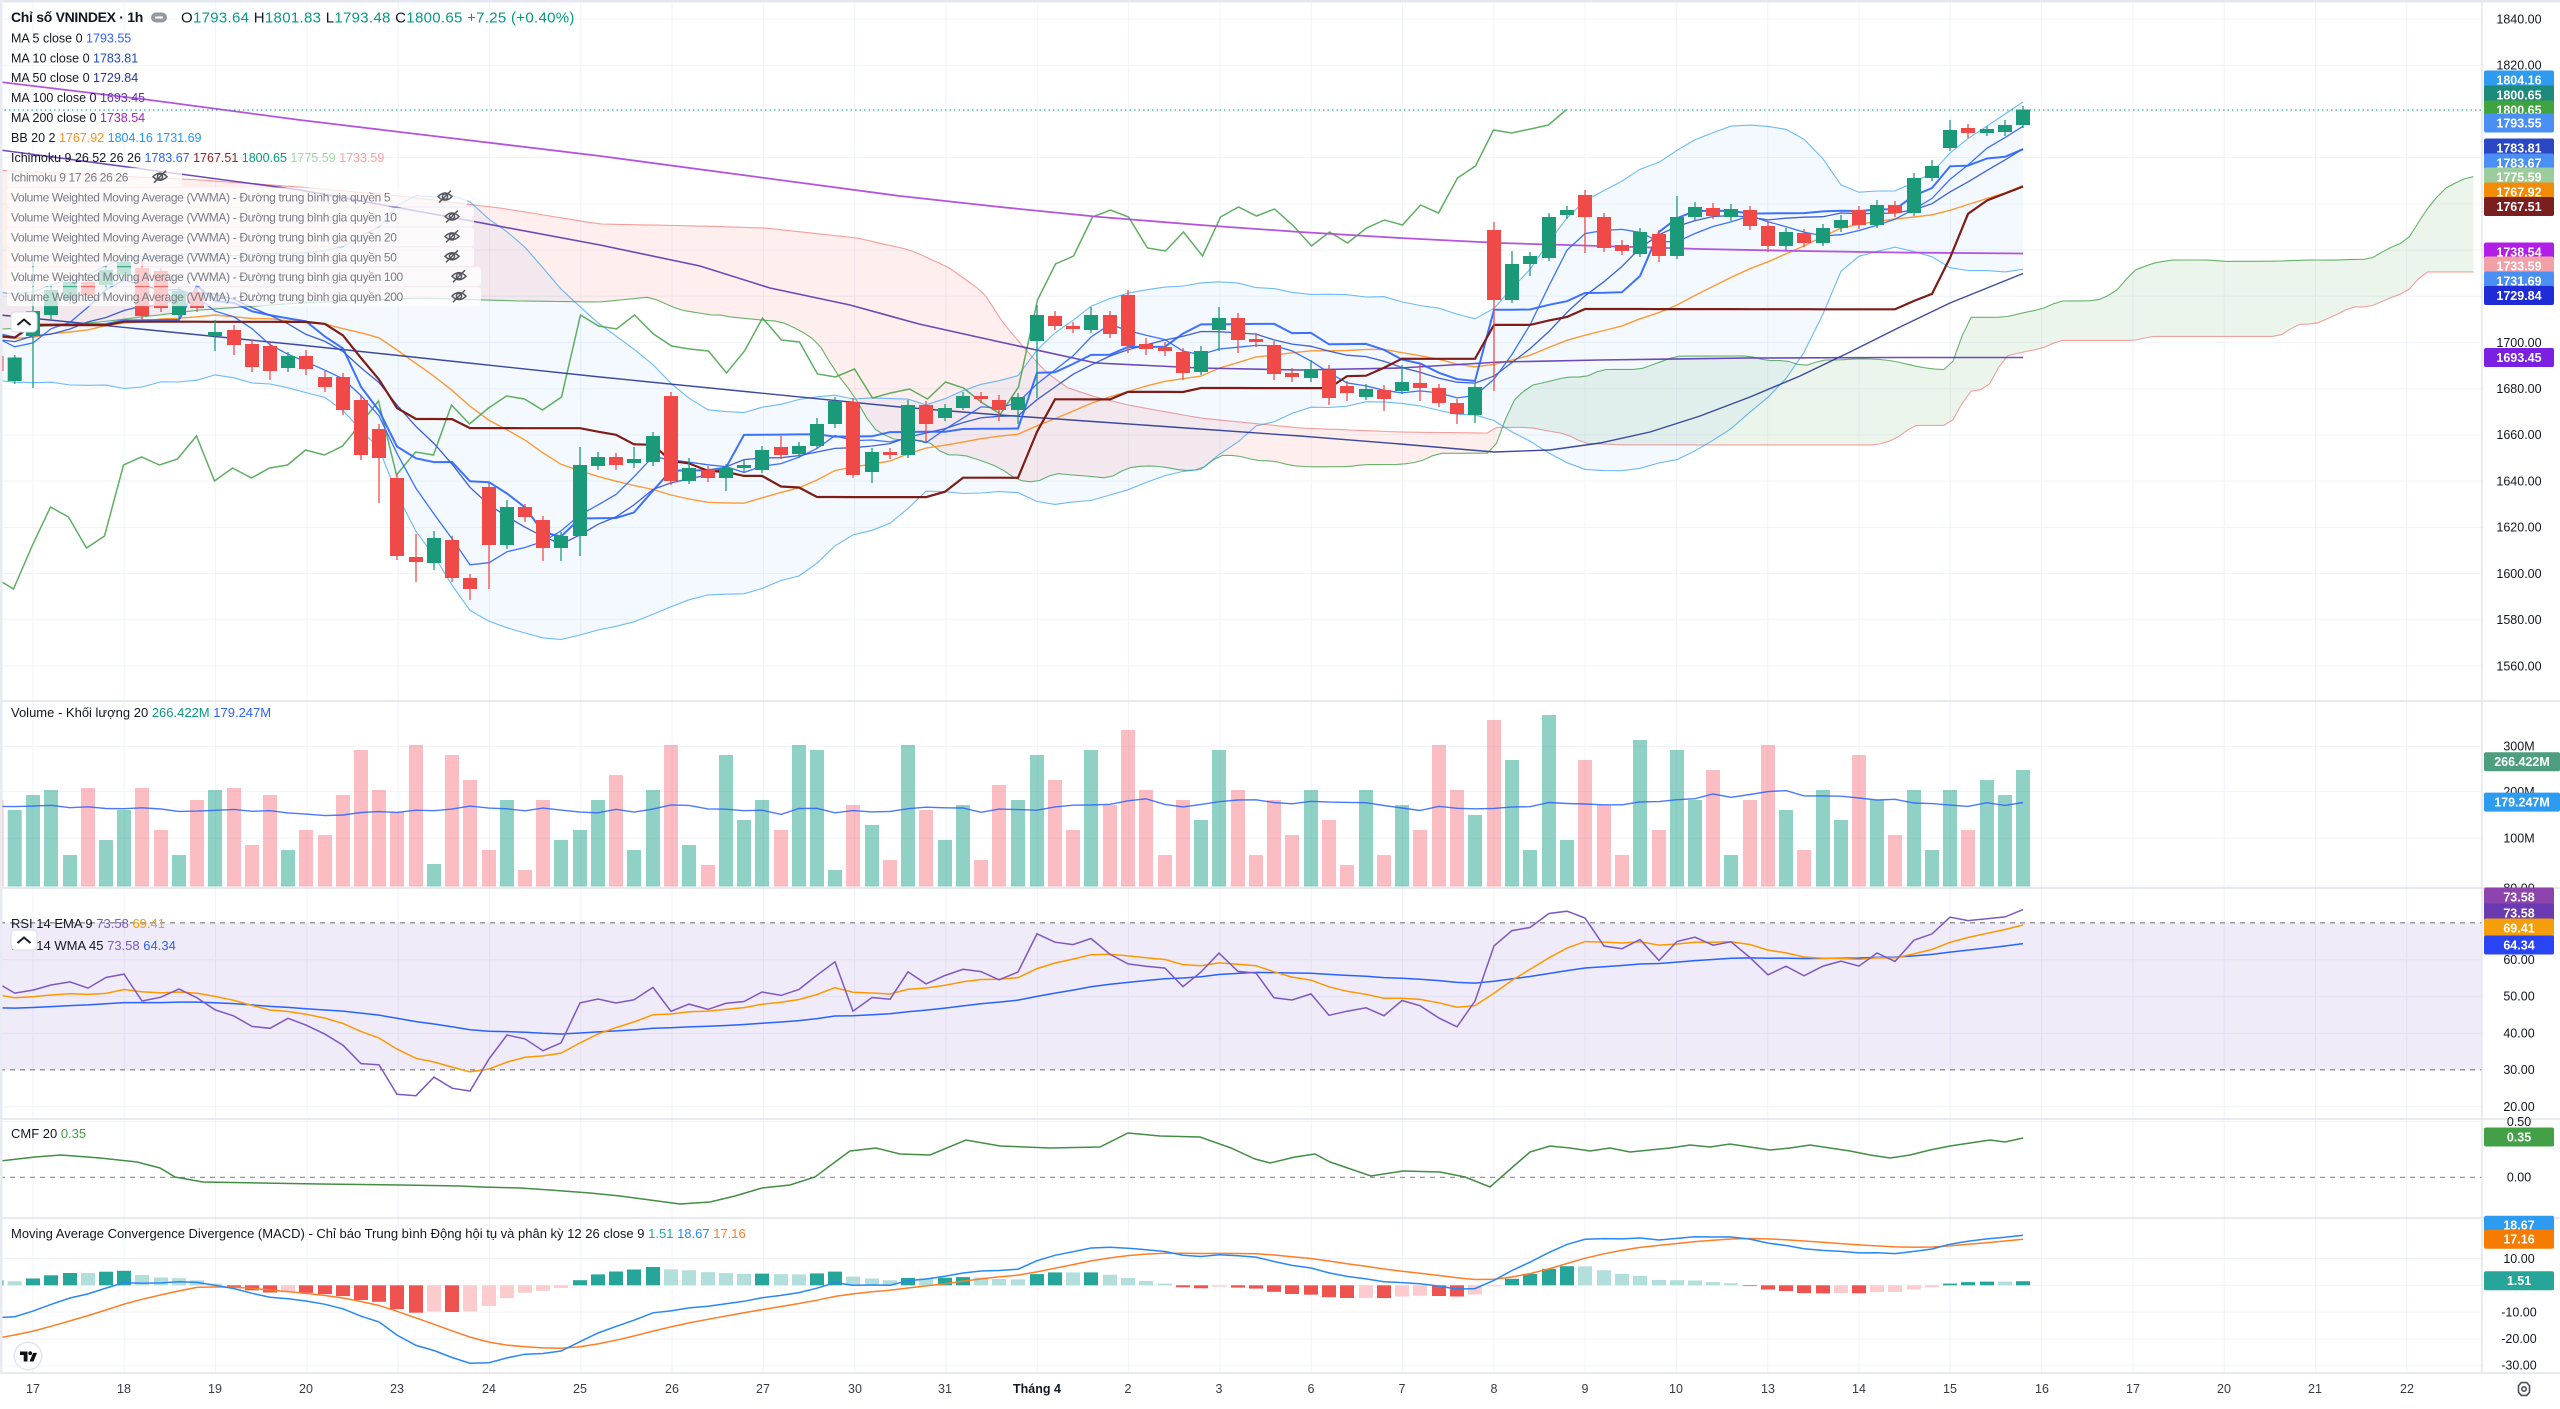 This screenshot has height=1409, width=2560. Describe the element at coordinates (74, 58) in the screenshot. I see `svg-text: MA 10 close 0 1783.81` at that location.